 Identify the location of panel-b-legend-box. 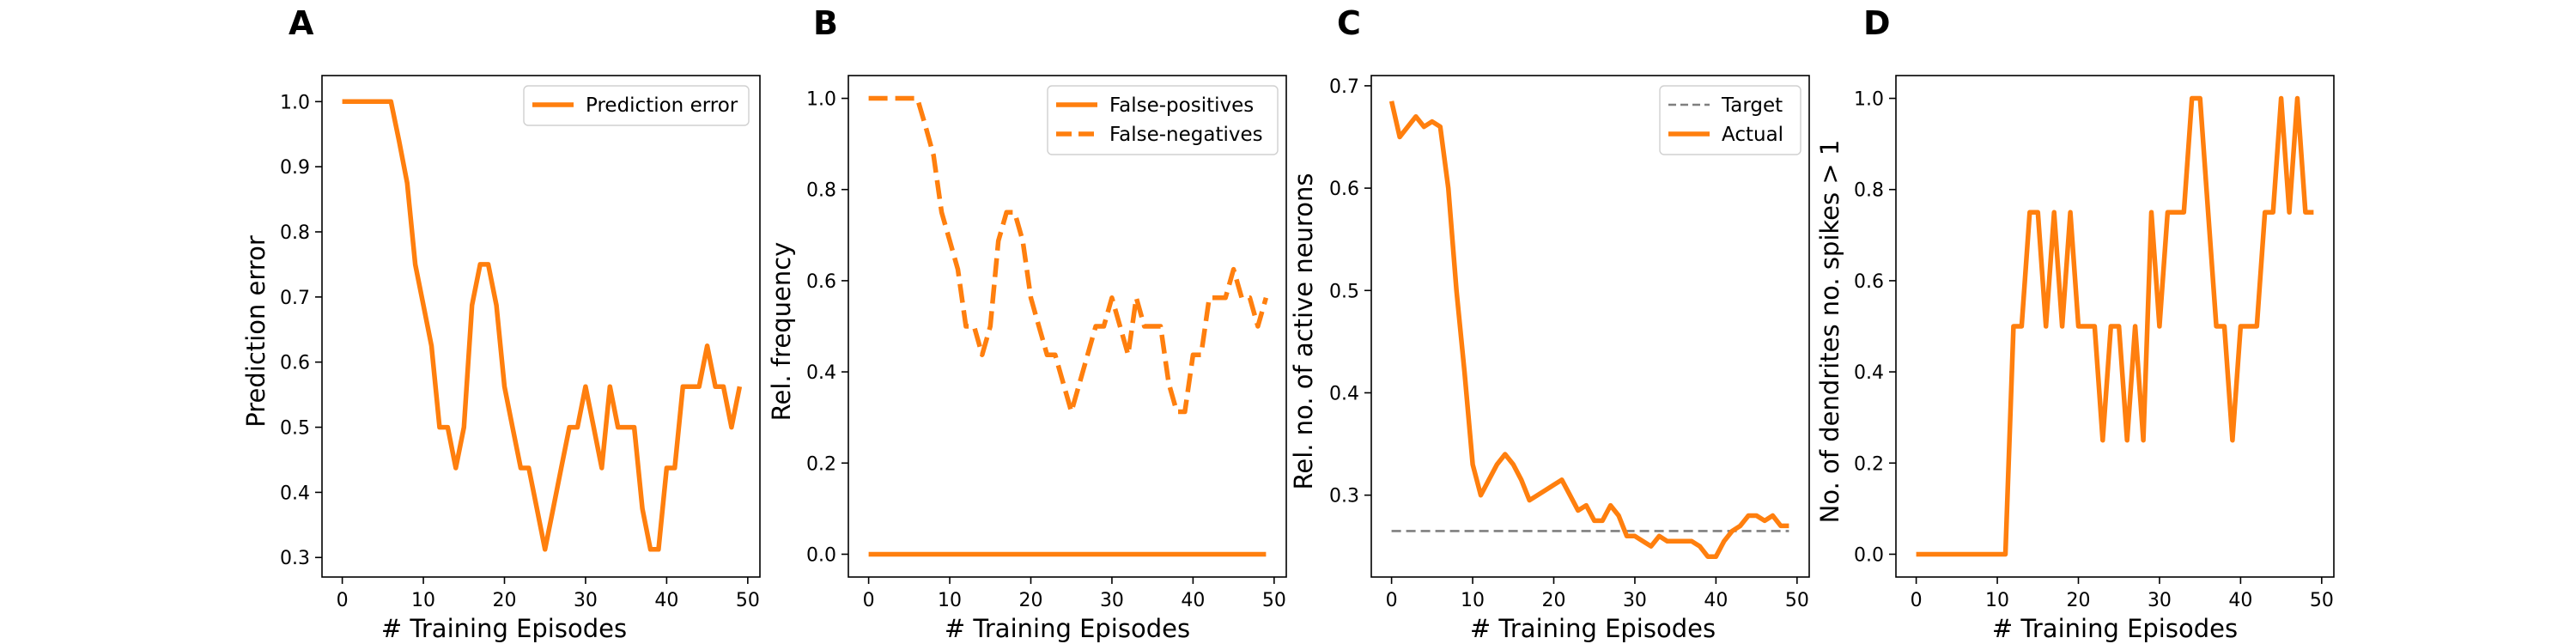
(1163, 120).